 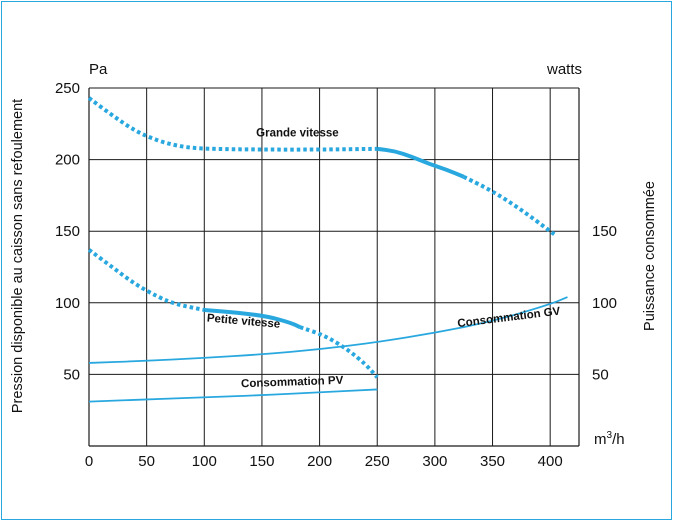 What do you see at coordinates (434, 461) in the screenshot?
I see `x-tick-label: 300` at bounding box center [434, 461].